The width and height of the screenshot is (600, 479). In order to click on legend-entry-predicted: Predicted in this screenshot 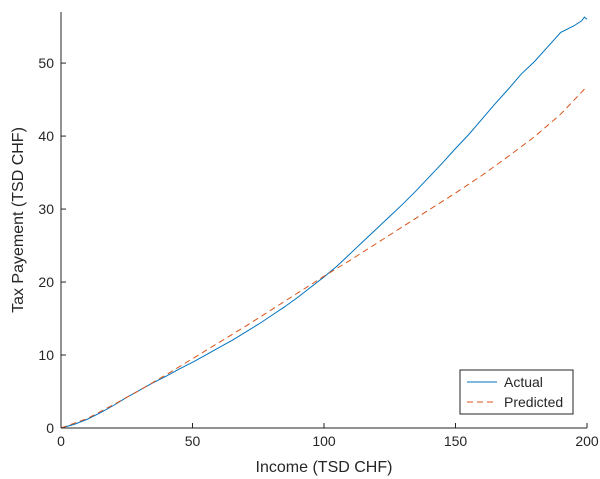, I will do `click(533, 402)`.